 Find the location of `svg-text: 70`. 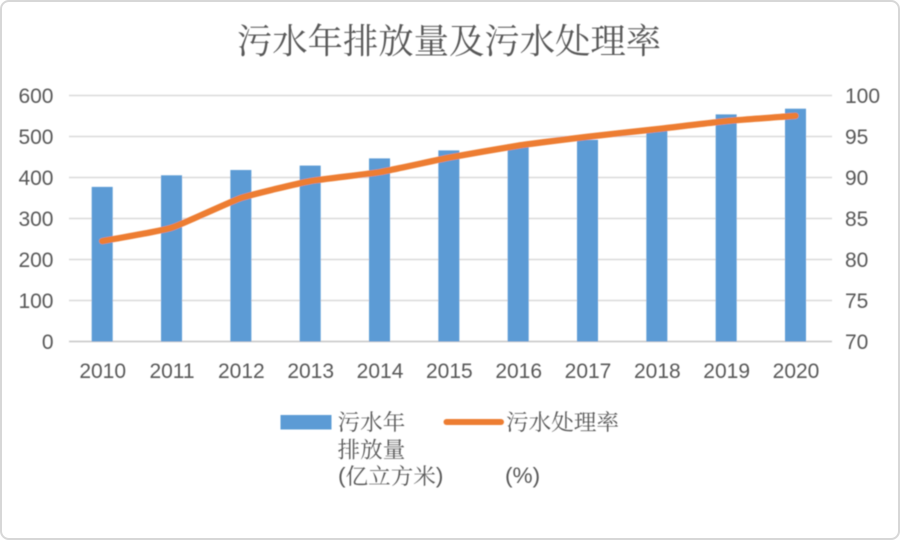

svg-text: 70 is located at coordinates (856, 342).